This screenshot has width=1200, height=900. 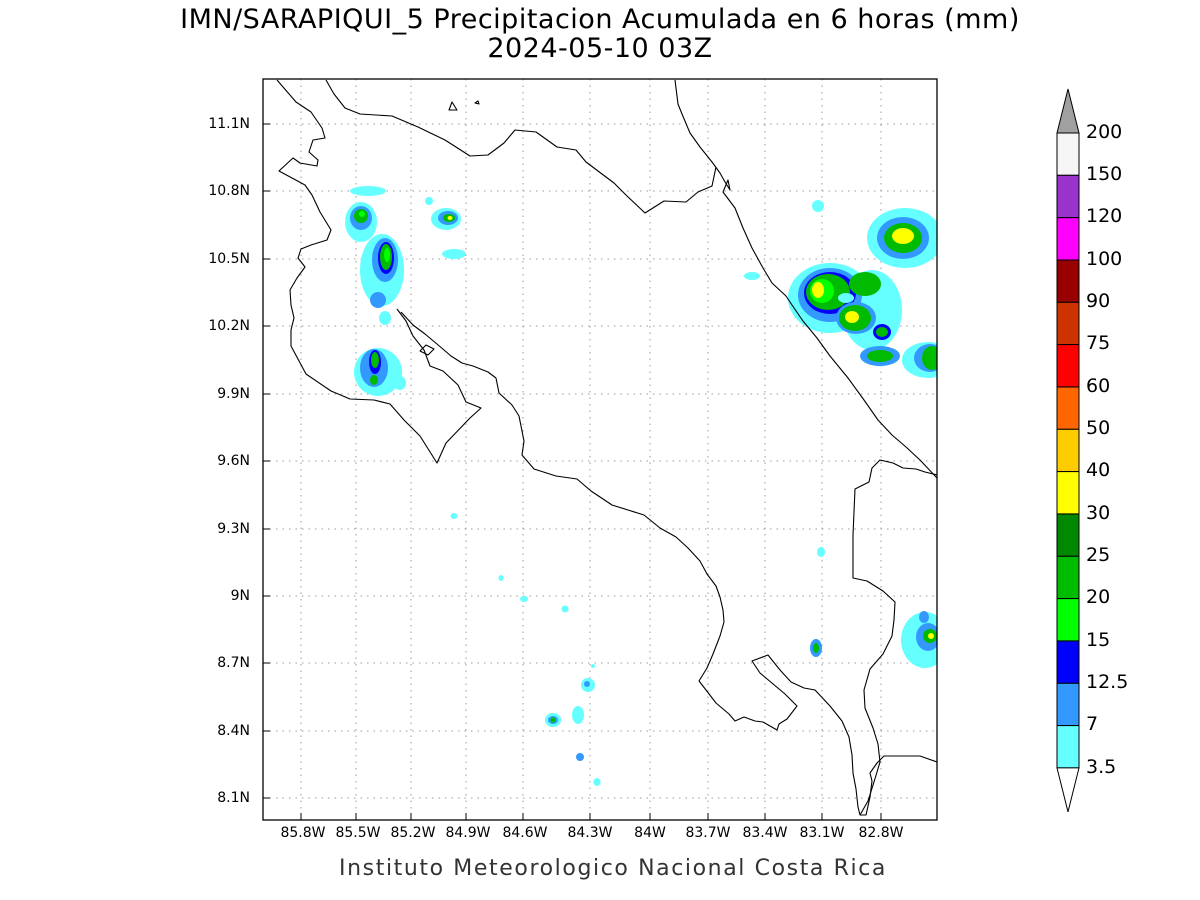 I want to click on colorbar-label: 12.5, so click(x=1107, y=682).